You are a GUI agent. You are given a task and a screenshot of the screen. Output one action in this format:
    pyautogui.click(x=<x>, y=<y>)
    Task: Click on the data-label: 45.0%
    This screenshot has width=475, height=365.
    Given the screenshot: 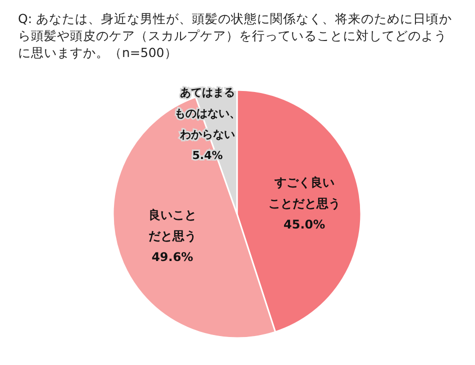 What is the action you would take?
    pyautogui.click(x=305, y=224)
    